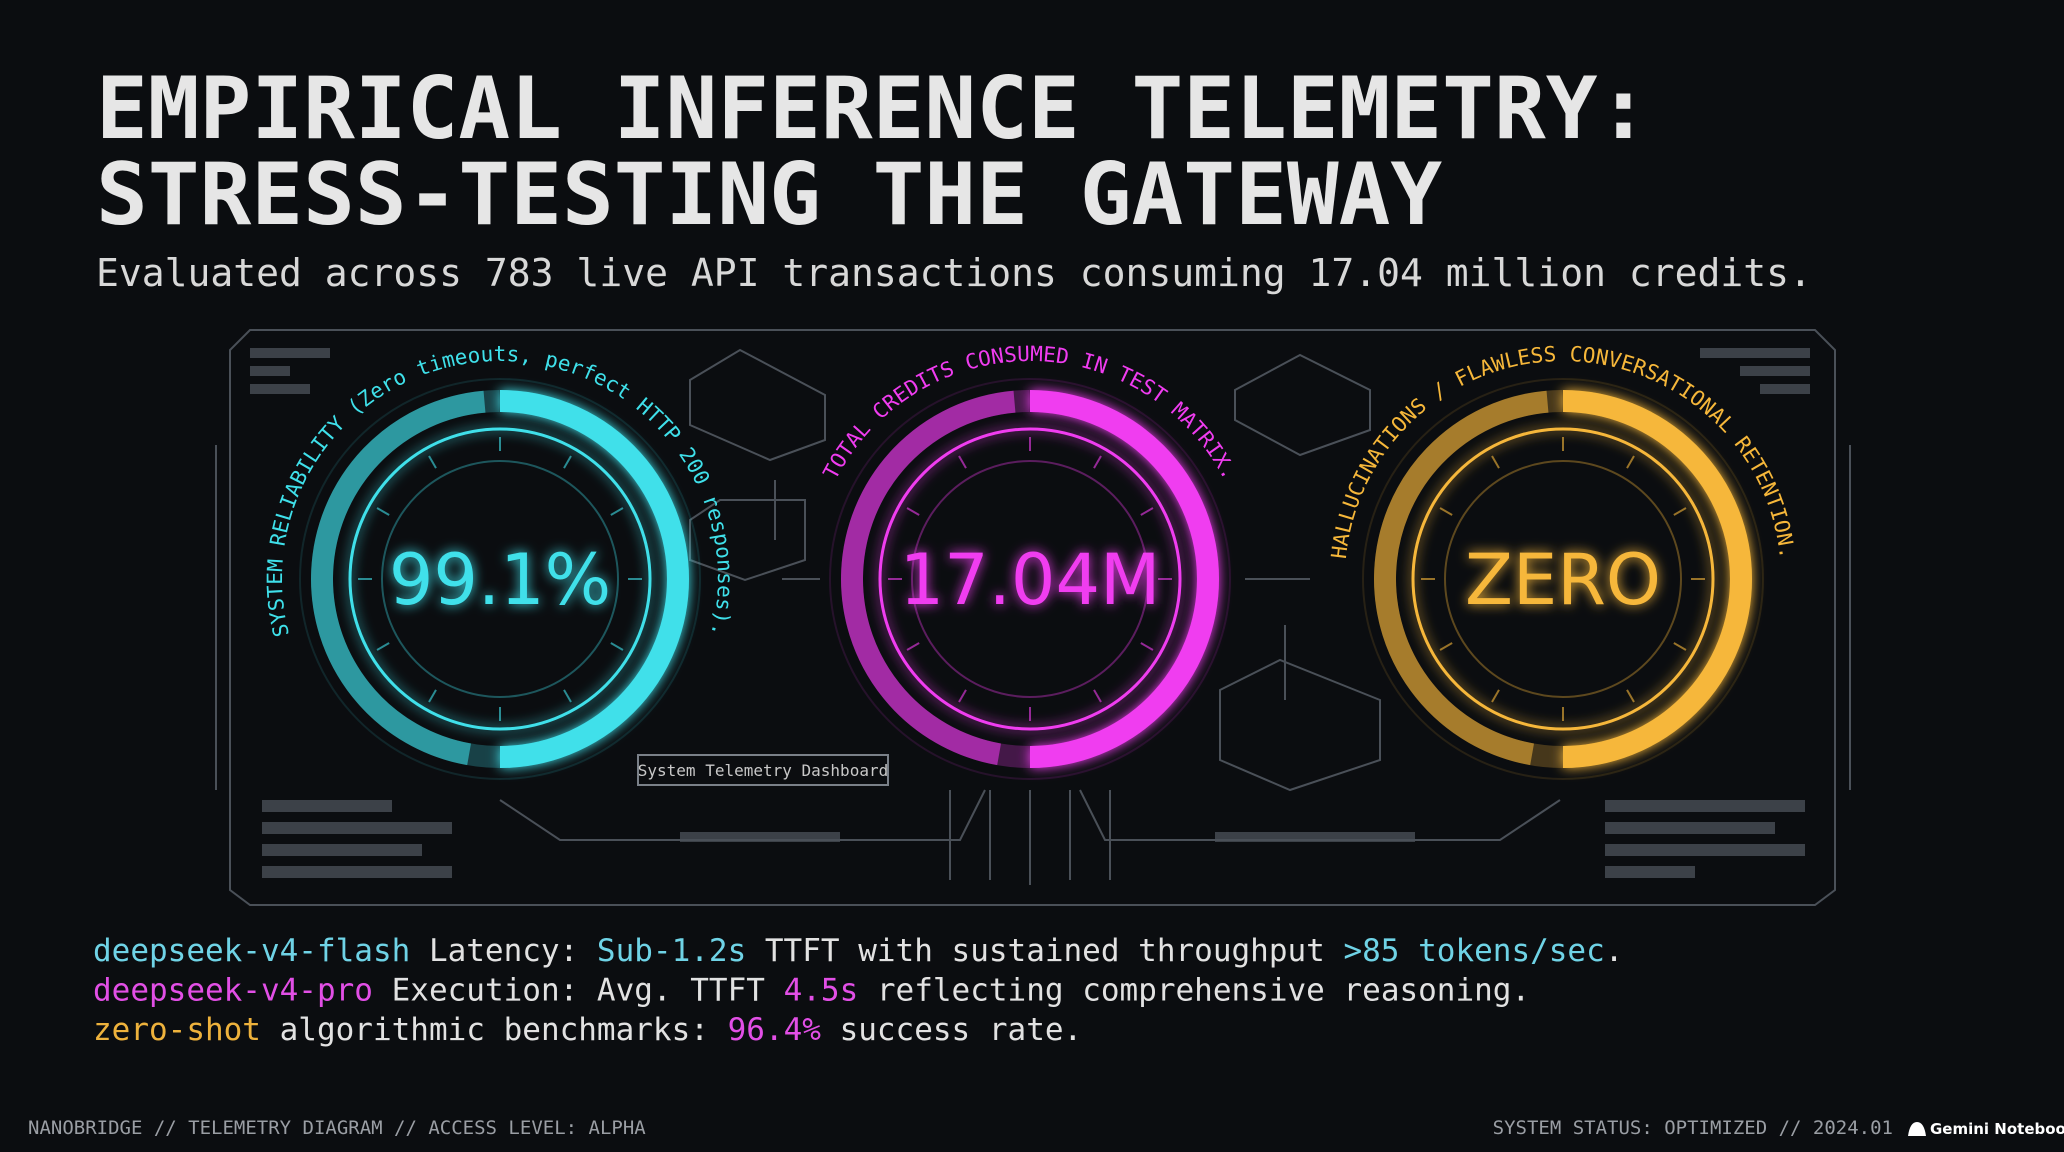  What do you see at coordinates (951, 1030) in the screenshot?
I see `finding-segment: success rate.` at bounding box center [951, 1030].